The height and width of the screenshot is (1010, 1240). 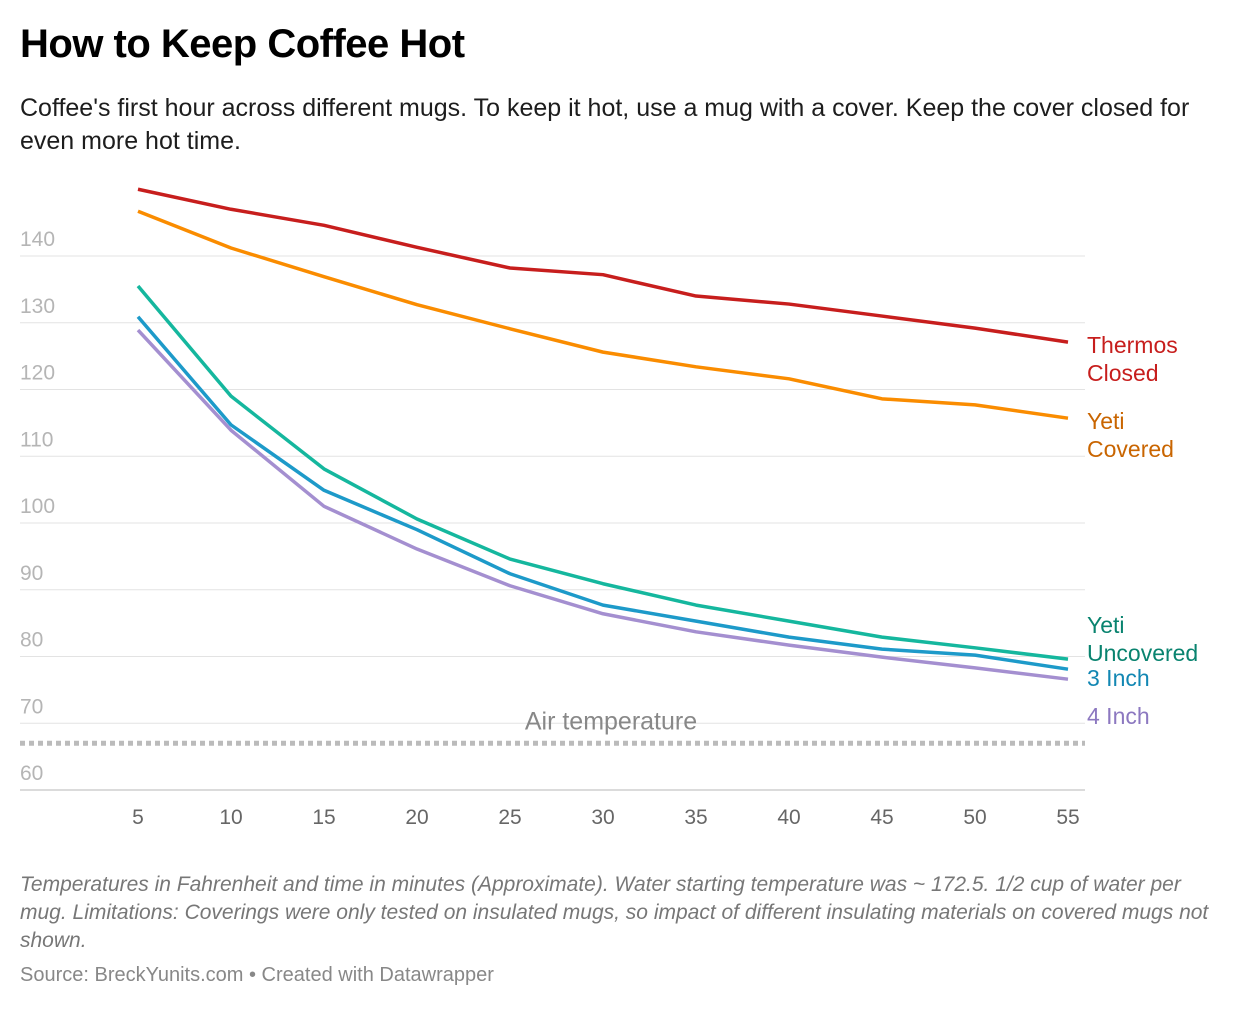 I want to click on series-label: Thermos, so click(x=1132, y=345).